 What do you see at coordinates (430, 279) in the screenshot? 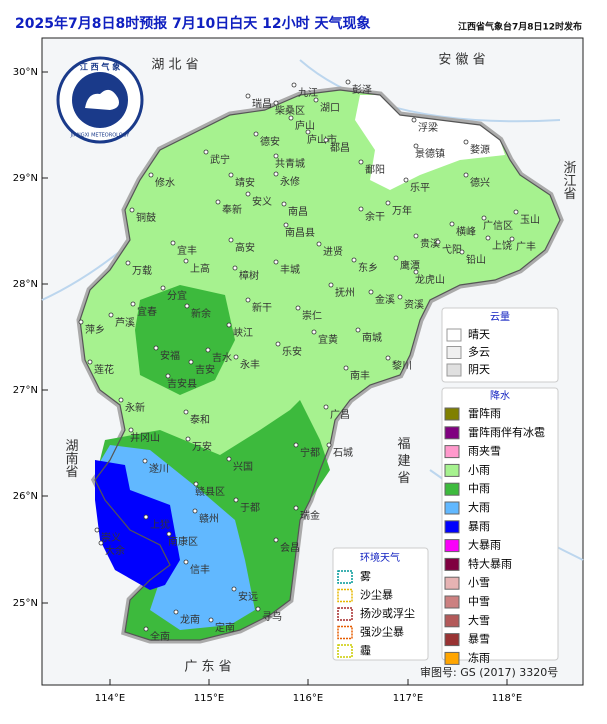
I see `city-label: 龙虎山` at bounding box center [430, 279].